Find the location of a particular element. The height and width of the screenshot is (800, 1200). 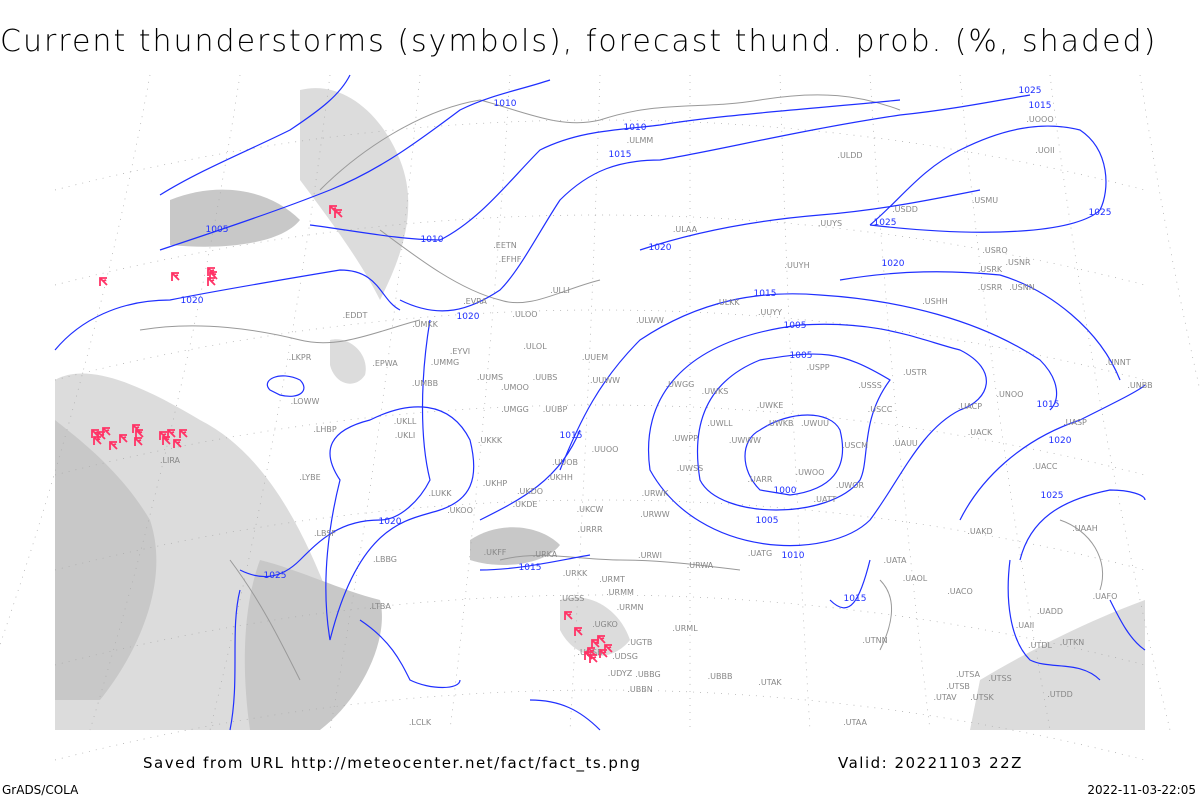

station-label: .USNN is located at coordinates (1021, 287).